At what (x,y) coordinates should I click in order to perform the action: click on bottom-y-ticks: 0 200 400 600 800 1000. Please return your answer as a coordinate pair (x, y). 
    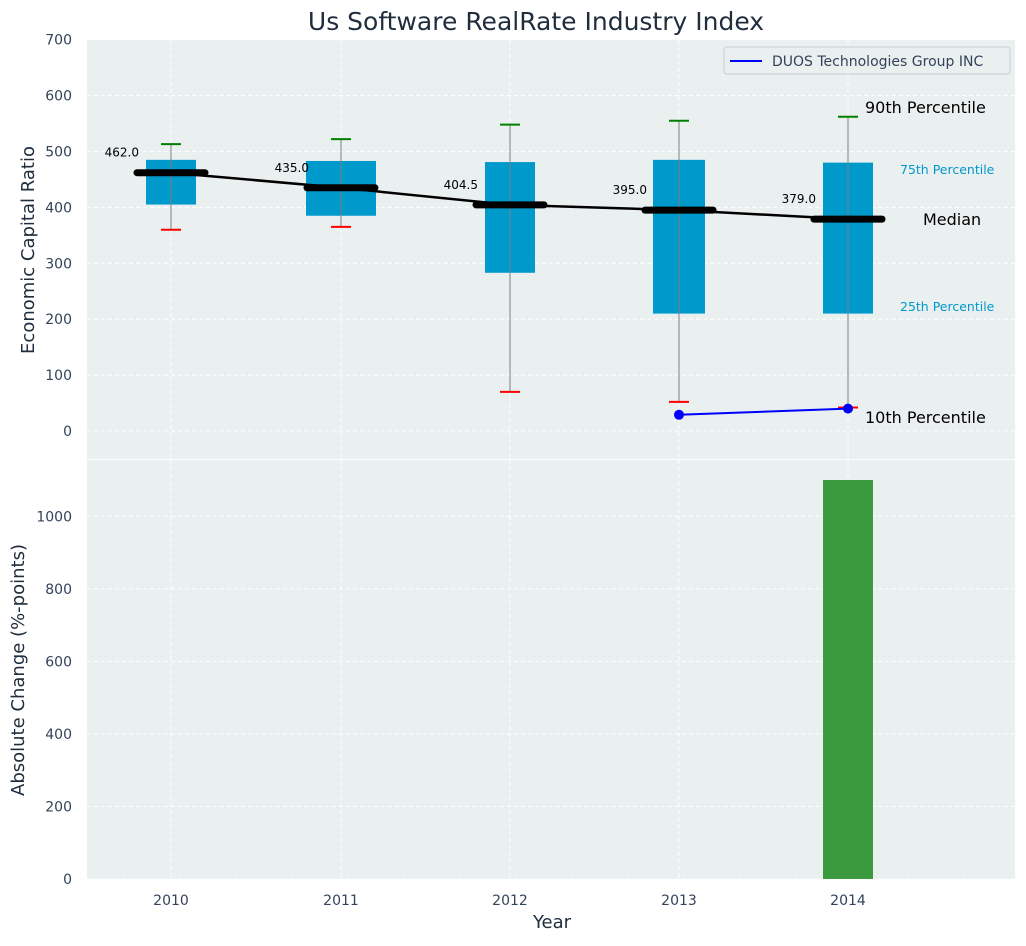
    Looking at the image, I should click on (54, 698).